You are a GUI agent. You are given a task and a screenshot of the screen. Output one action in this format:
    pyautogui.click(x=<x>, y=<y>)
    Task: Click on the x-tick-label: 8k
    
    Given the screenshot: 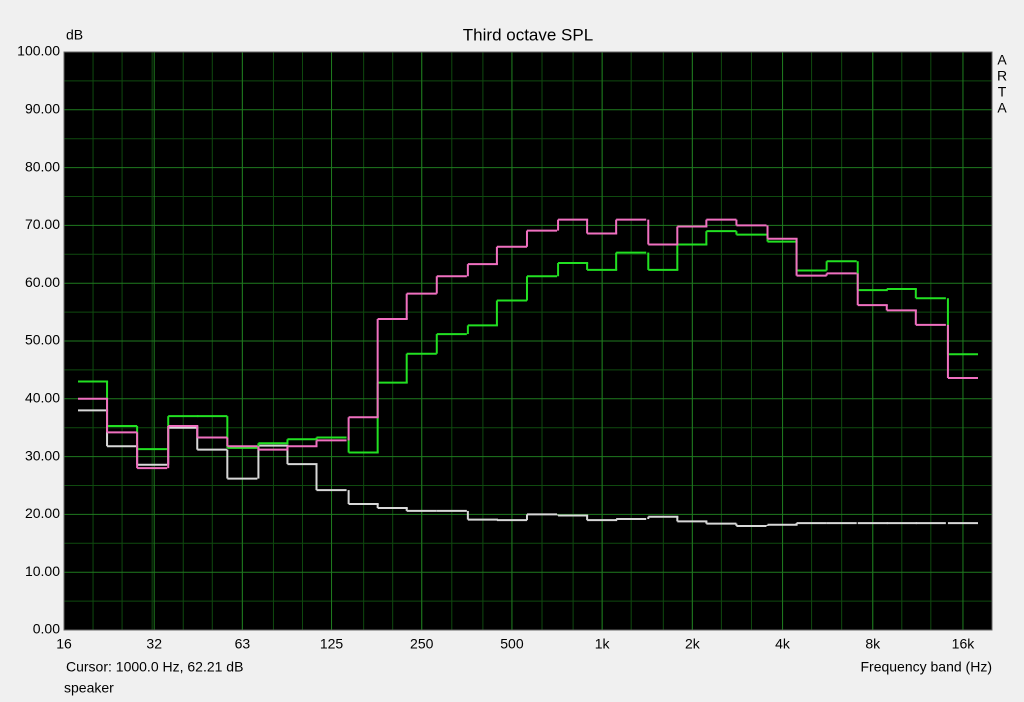 What is the action you would take?
    pyautogui.click(x=873, y=644)
    